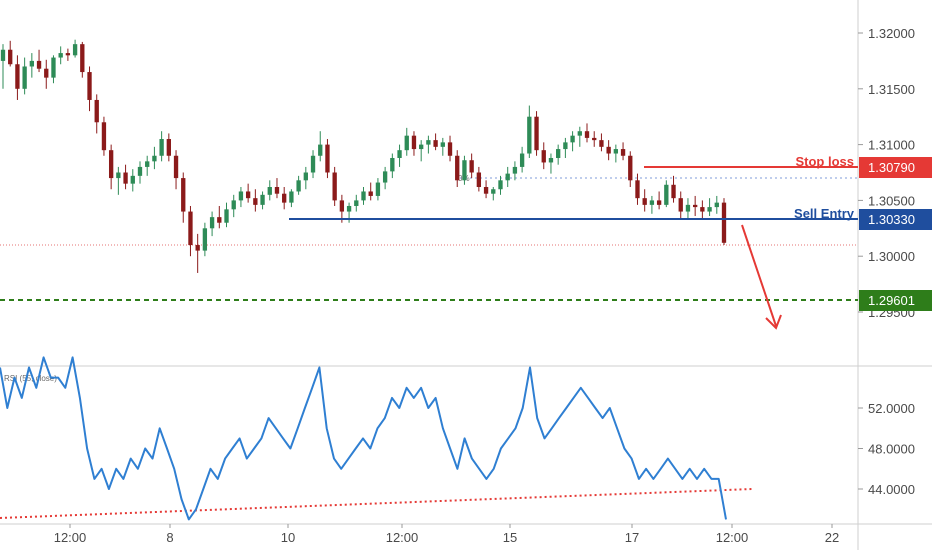  I want to click on rsi-axis: 52.0000 48.0000 44.0000, so click(886, 449).